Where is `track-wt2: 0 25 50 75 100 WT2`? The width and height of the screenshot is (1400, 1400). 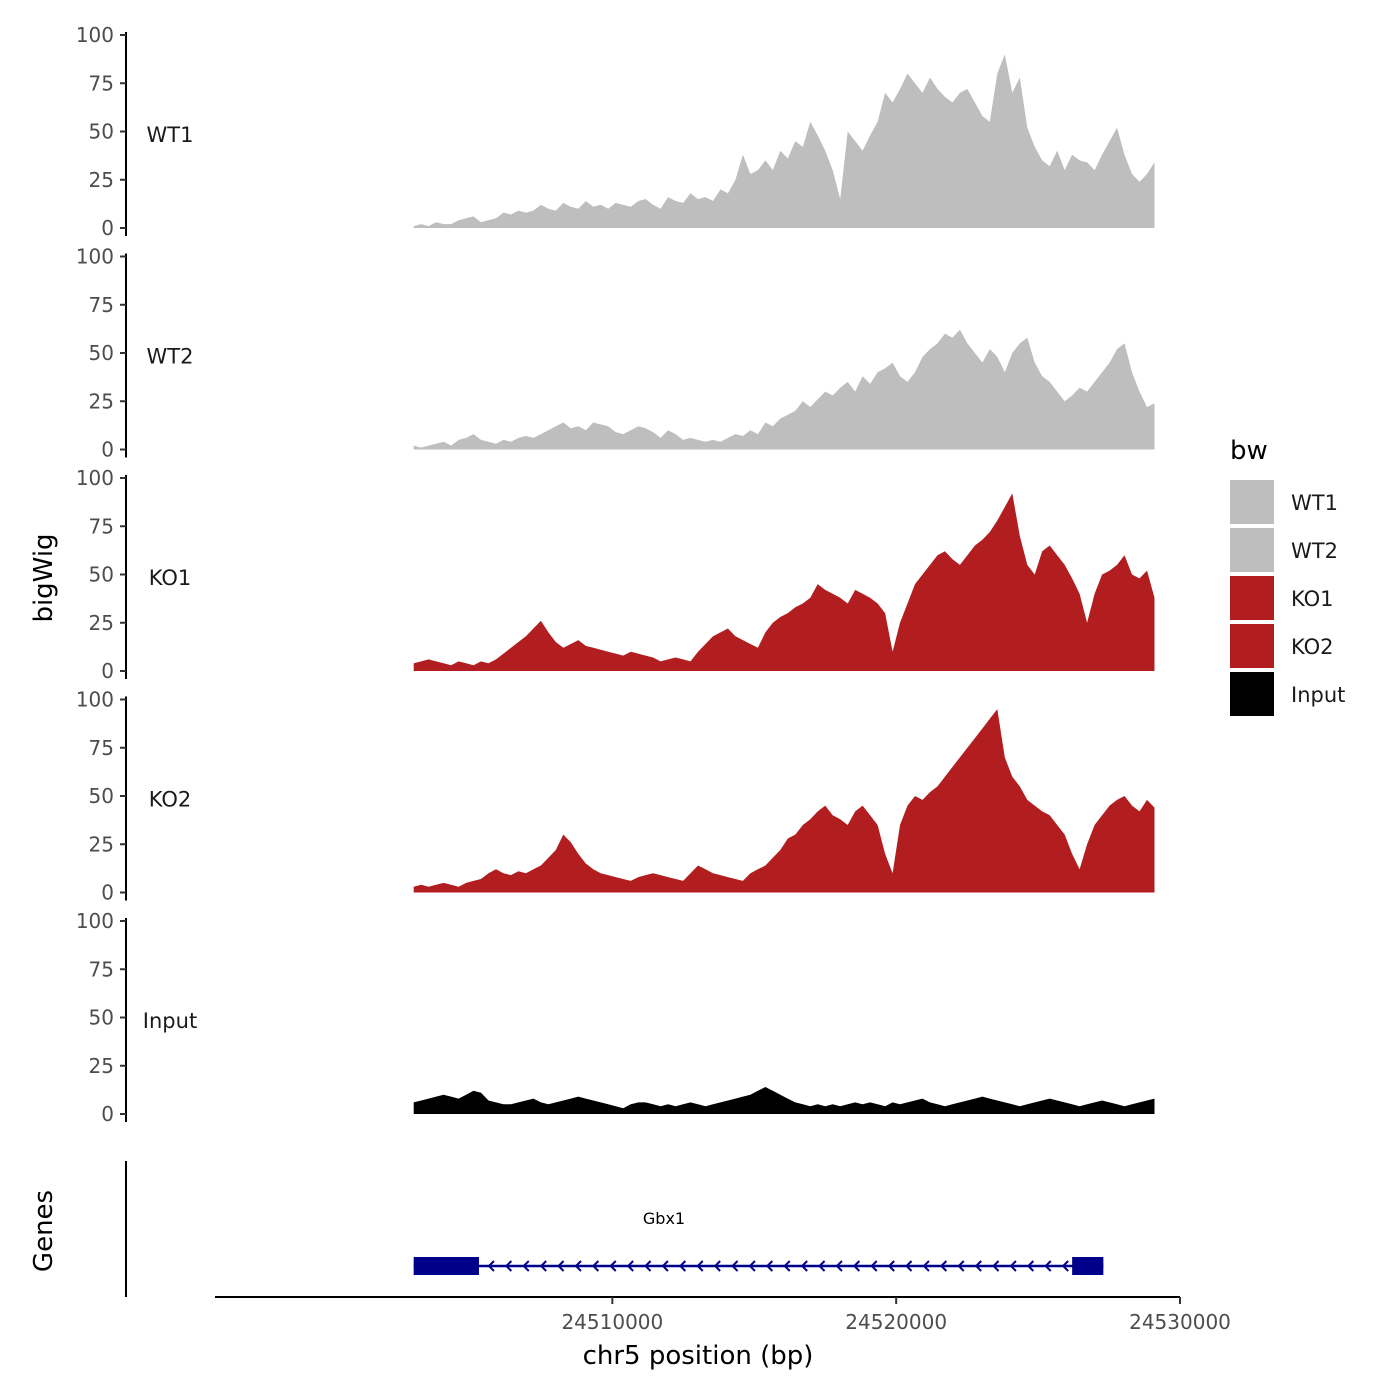 track-wt2: 0 25 50 75 100 WT2 is located at coordinates (615, 353).